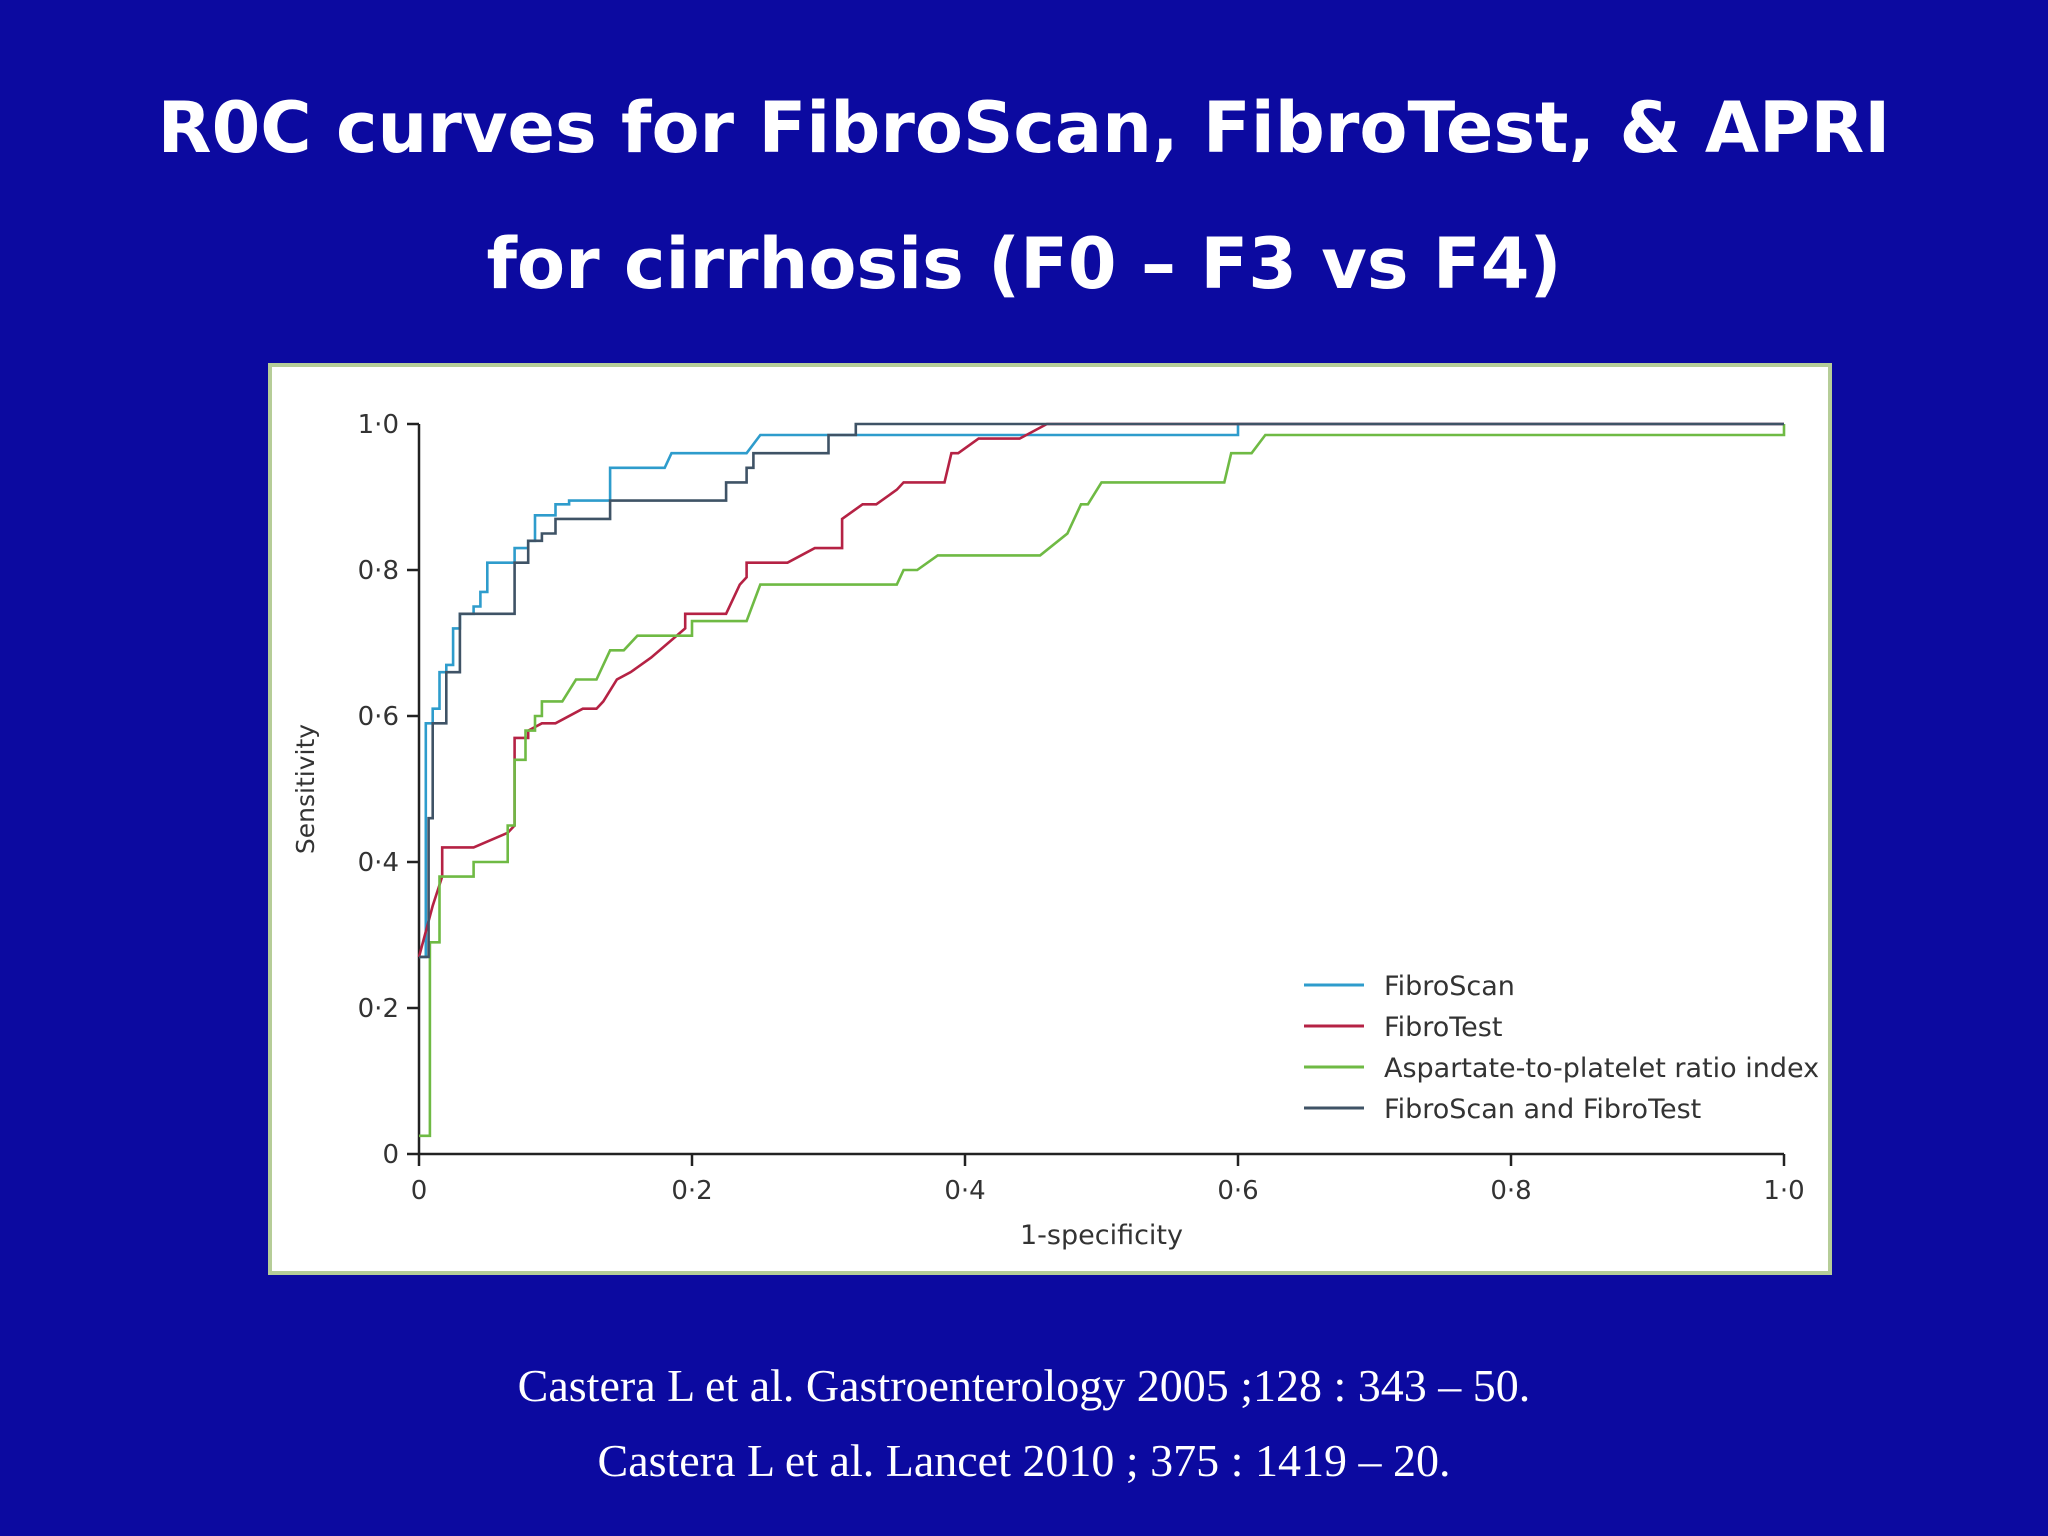 This screenshot has width=2048, height=1536. What do you see at coordinates (1024, 264) in the screenshot?
I see `slide-title-line-2: for cirrhosis (F0 – F3 vs F4)` at bounding box center [1024, 264].